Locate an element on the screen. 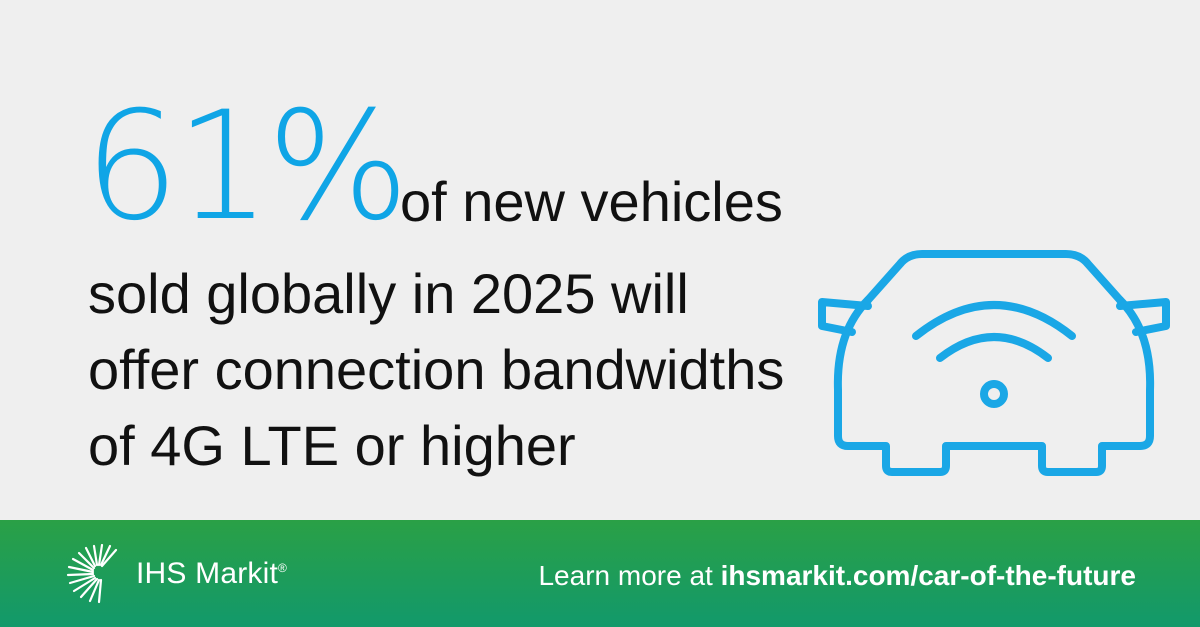  brand-name: IHS Markit® is located at coordinates (212, 573).